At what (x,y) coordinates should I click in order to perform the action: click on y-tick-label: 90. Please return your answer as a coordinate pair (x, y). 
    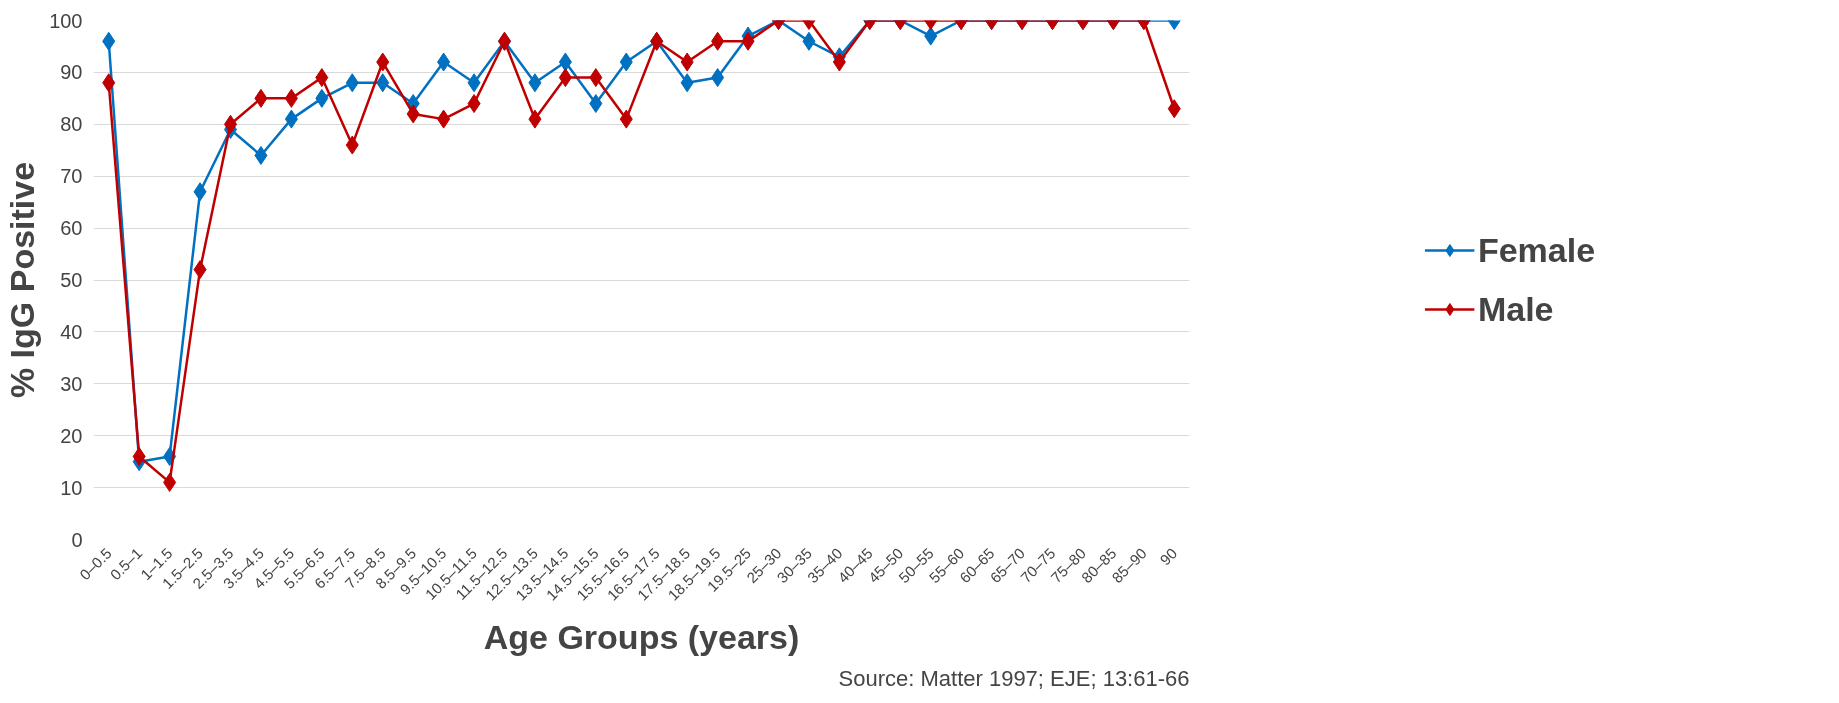
    Looking at the image, I should click on (71, 72).